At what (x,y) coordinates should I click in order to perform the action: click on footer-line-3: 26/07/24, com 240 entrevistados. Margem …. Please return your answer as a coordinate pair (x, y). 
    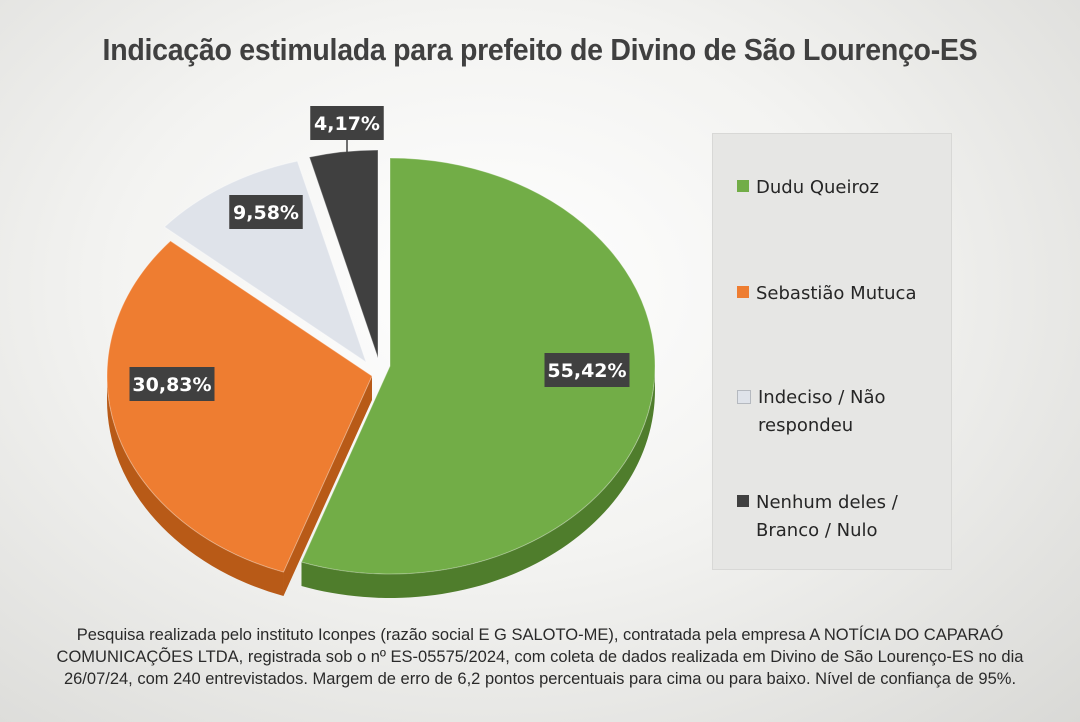
    Looking at the image, I should click on (540, 679).